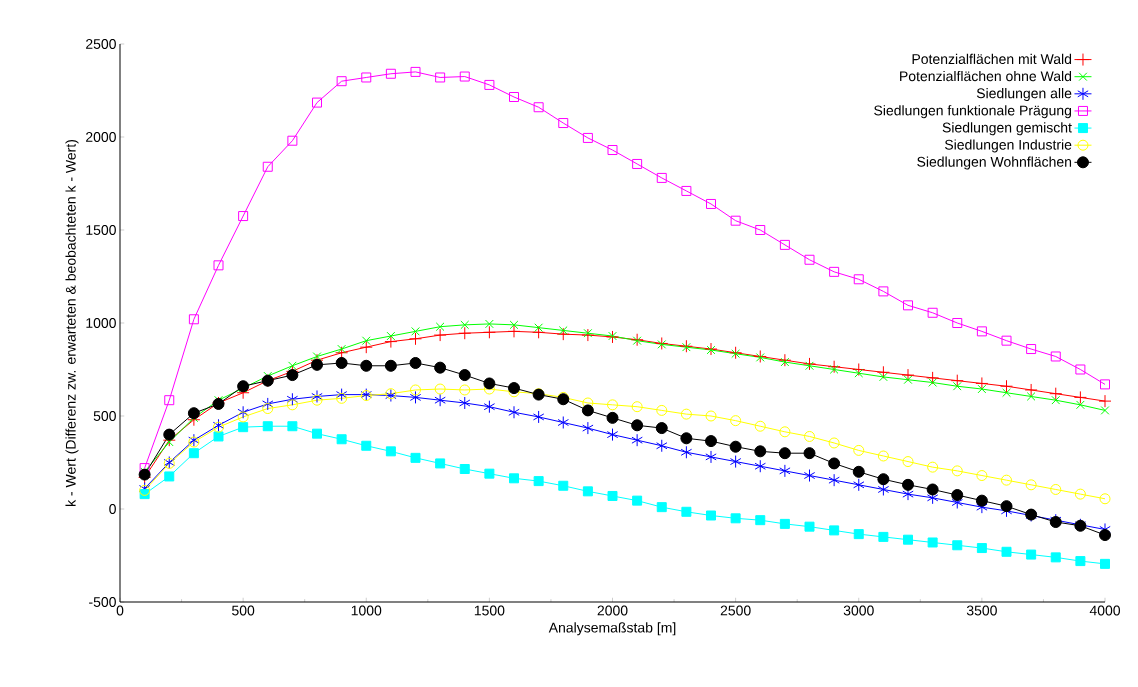 Image resolution: width=1138 pixels, height=687 pixels. What do you see at coordinates (1024, 95) in the screenshot?
I see `legend-label: Siedlungen alle` at bounding box center [1024, 95].